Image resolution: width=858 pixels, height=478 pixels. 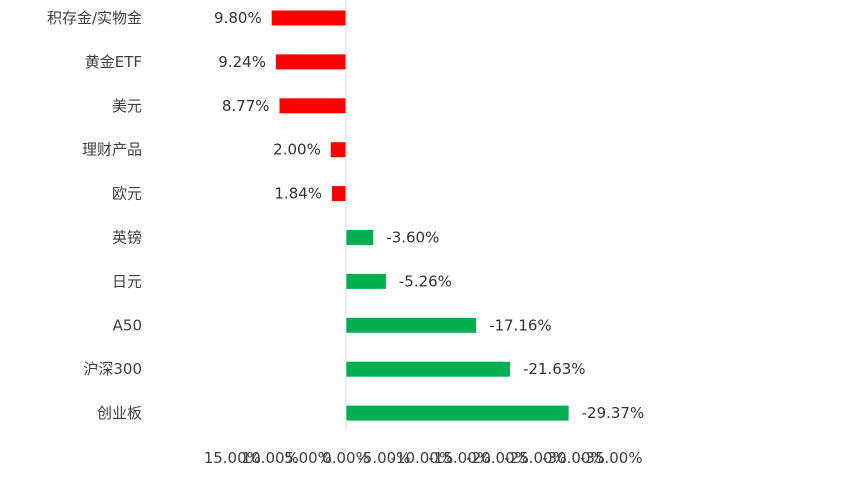 I want to click on value-label: -29.37%, so click(x=613, y=413).